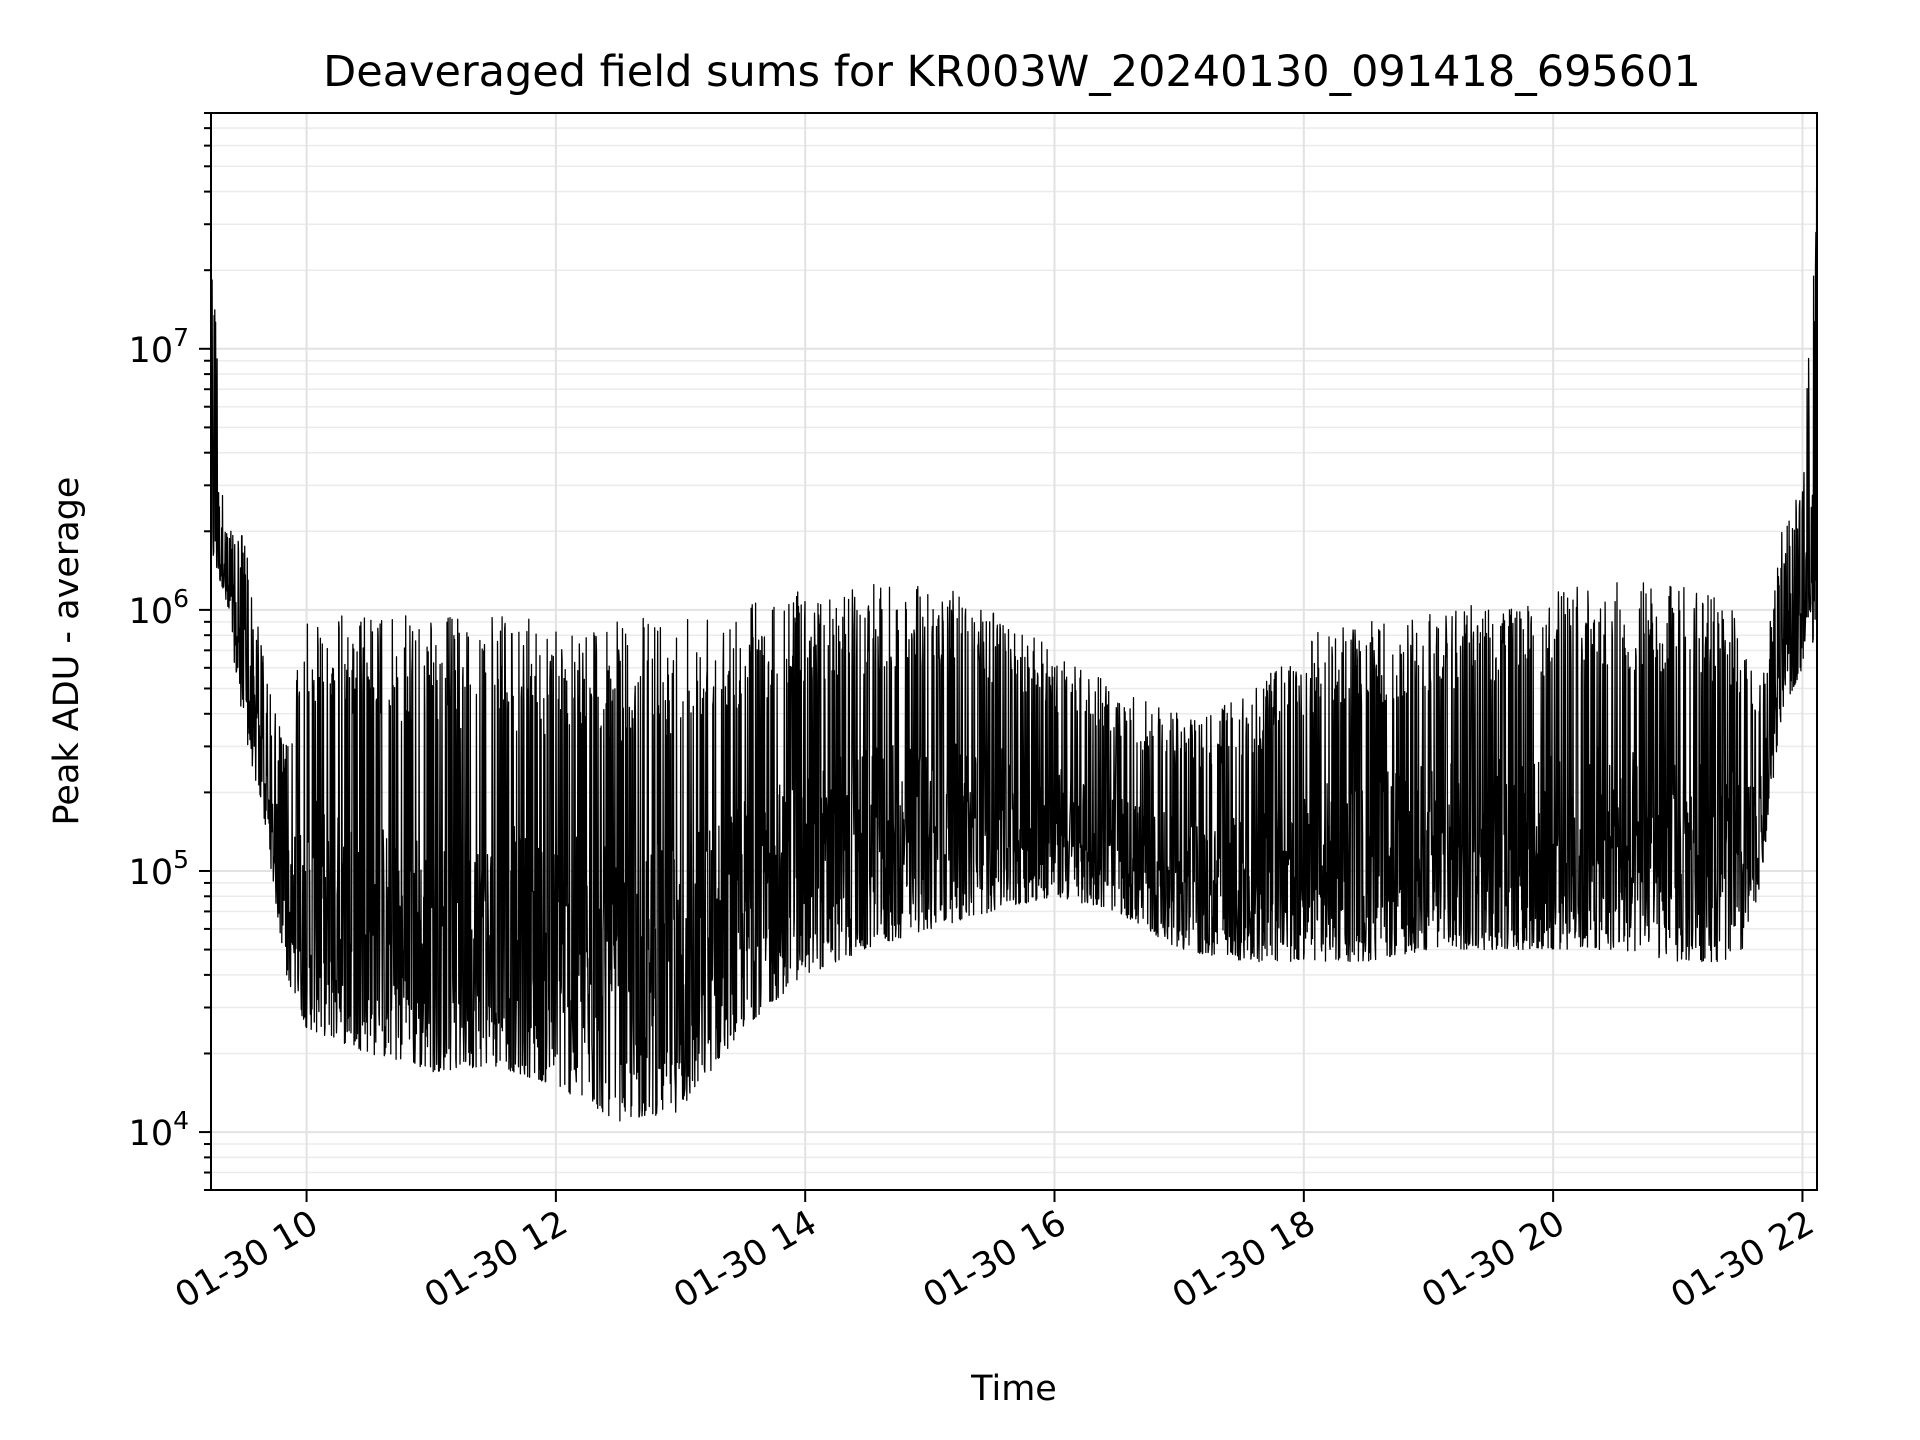 The width and height of the screenshot is (1920, 1440). Describe the element at coordinates (170, 651) in the screenshot. I see `y-axis: 10⁴ 10⁵ 10⁶ 10⁷` at that location.